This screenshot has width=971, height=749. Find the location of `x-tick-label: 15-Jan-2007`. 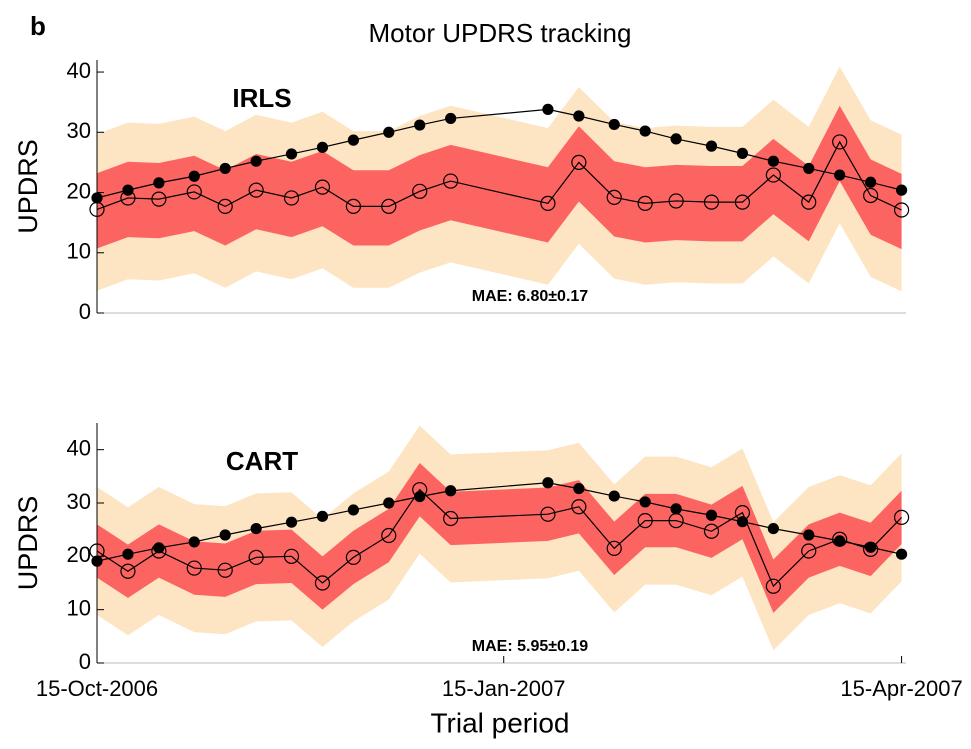

x-tick-label: 15-Jan-2007 is located at coordinates (504, 688).